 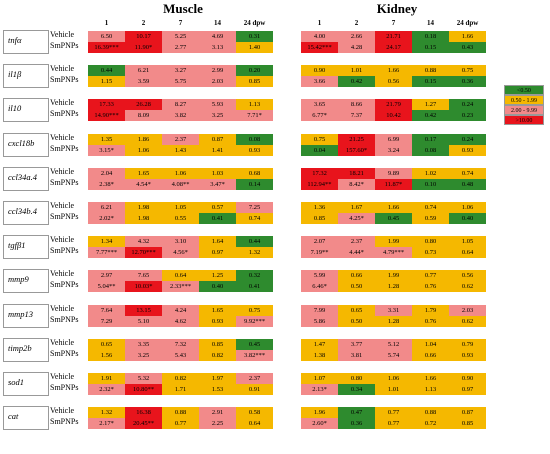 I want to click on kidney-col-header: 2, so click(x=356, y=23).